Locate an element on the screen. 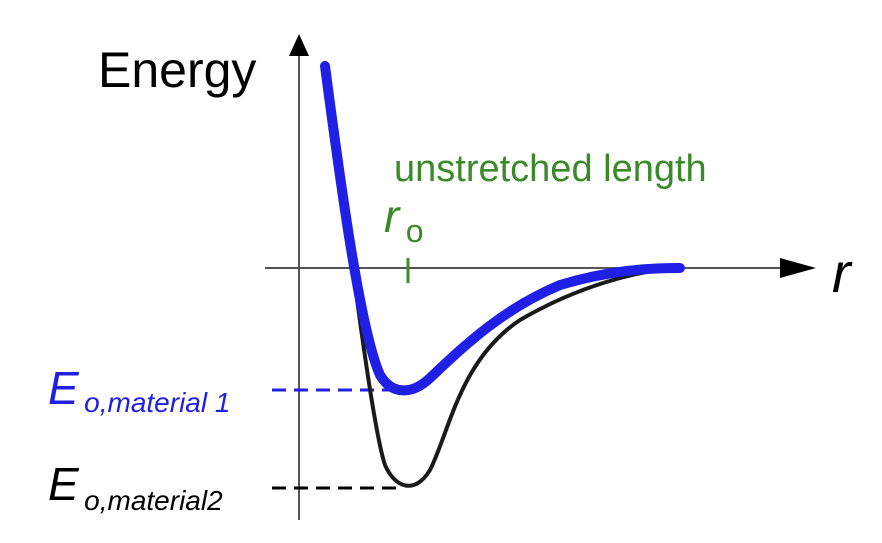 Image resolution: width=882 pixels, height=543 pixels. x-axis-label: r is located at coordinates (842, 272).